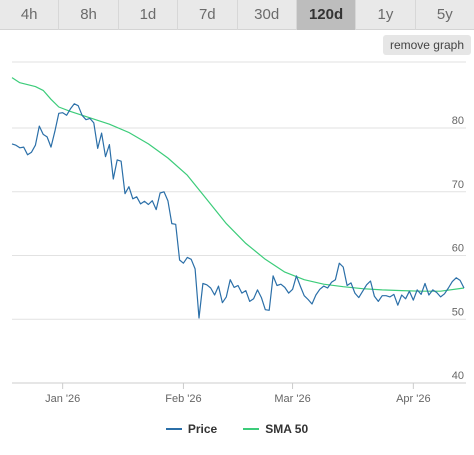 The height and width of the screenshot is (455, 474). Describe the element at coordinates (183, 399) in the screenshot. I see `x-tick-label-1: Feb '26` at that location.